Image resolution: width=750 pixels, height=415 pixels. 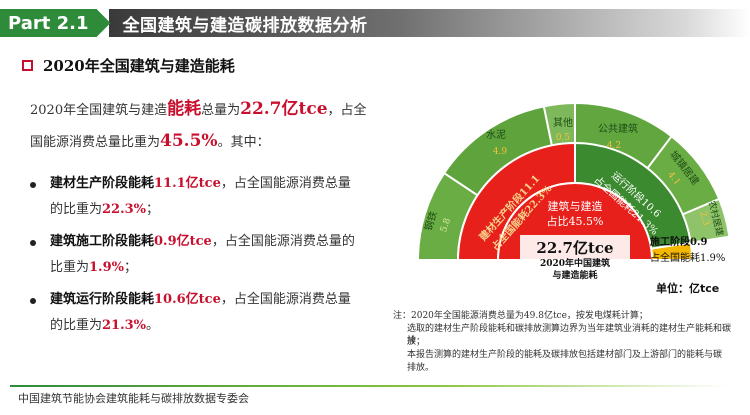 What do you see at coordinates (563, 122) in the screenshot?
I see `outer-label-other: 其他` at bounding box center [563, 122].